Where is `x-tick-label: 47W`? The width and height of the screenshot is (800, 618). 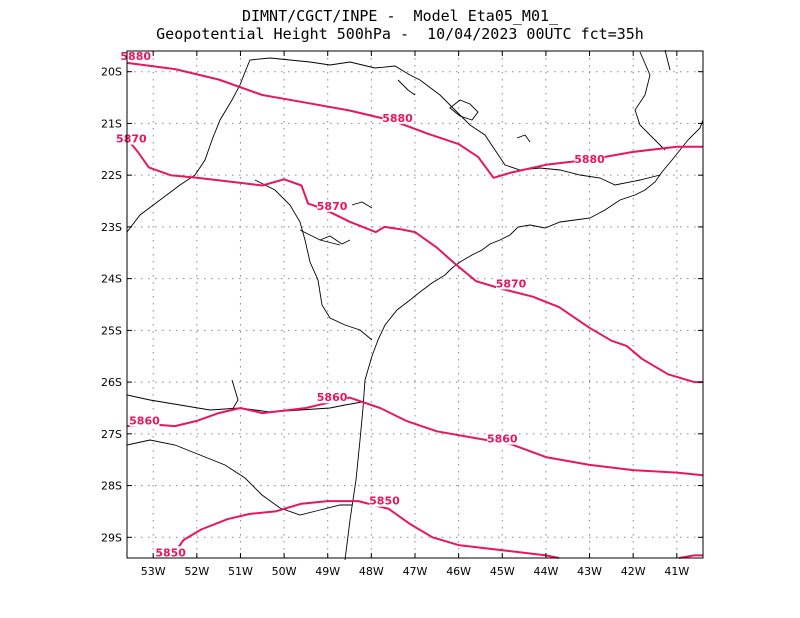
x-tick-label: 47W is located at coordinates (415, 571).